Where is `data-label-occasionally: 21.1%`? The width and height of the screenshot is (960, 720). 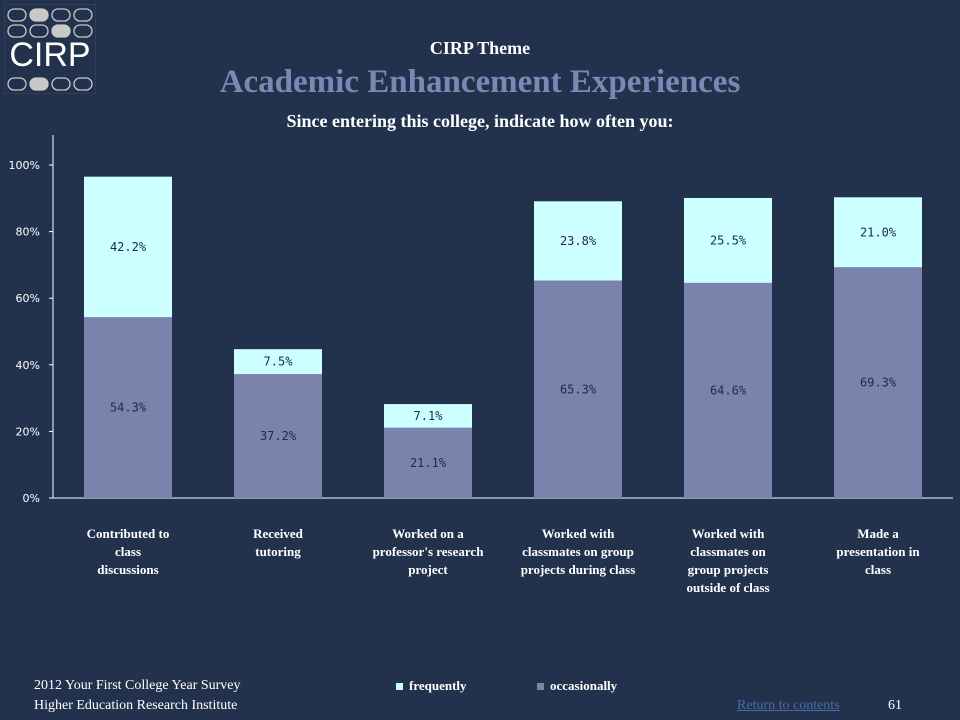 data-label-occasionally: 21.1% is located at coordinates (428, 463).